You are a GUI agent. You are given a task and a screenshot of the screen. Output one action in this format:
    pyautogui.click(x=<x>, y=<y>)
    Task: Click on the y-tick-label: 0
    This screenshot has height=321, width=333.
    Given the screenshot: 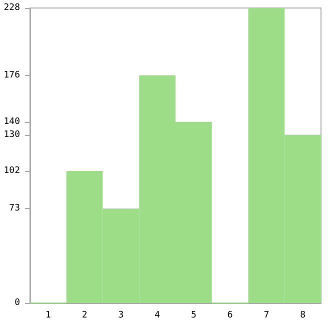 What is the action you would take?
    pyautogui.click(x=17, y=303)
    